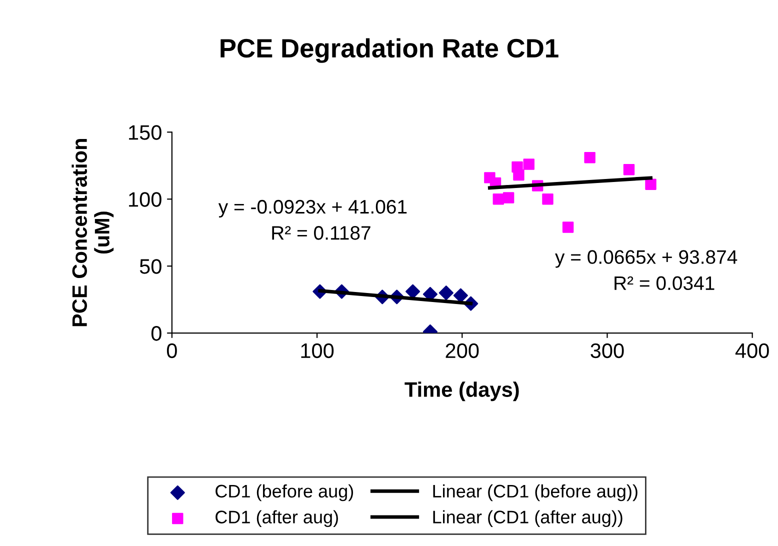 The height and width of the screenshot is (546, 778). Describe the element at coordinates (535, 493) in the screenshot. I see `legend-label: Linear (CD1 (before aug))` at that location.